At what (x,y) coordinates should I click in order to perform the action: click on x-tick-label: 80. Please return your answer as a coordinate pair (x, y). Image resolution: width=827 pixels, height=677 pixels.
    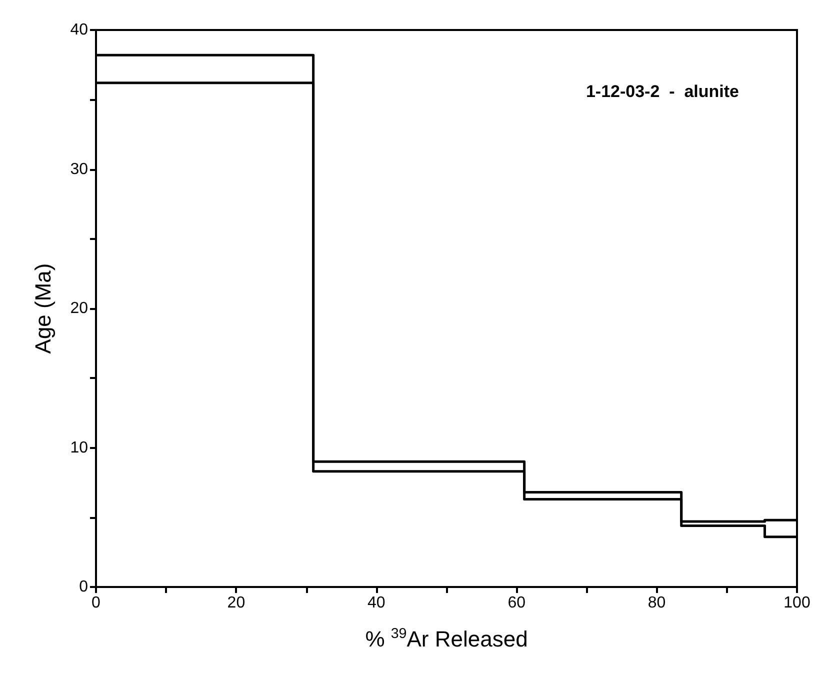
    Looking at the image, I should click on (657, 603).